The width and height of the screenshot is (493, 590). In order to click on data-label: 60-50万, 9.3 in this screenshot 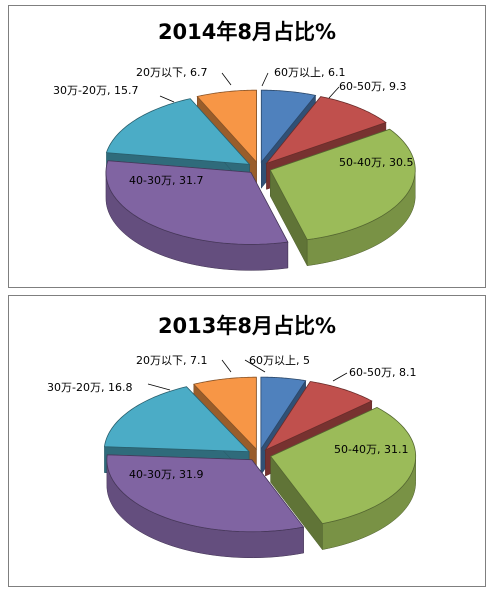, I will do `click(372, 86)`.